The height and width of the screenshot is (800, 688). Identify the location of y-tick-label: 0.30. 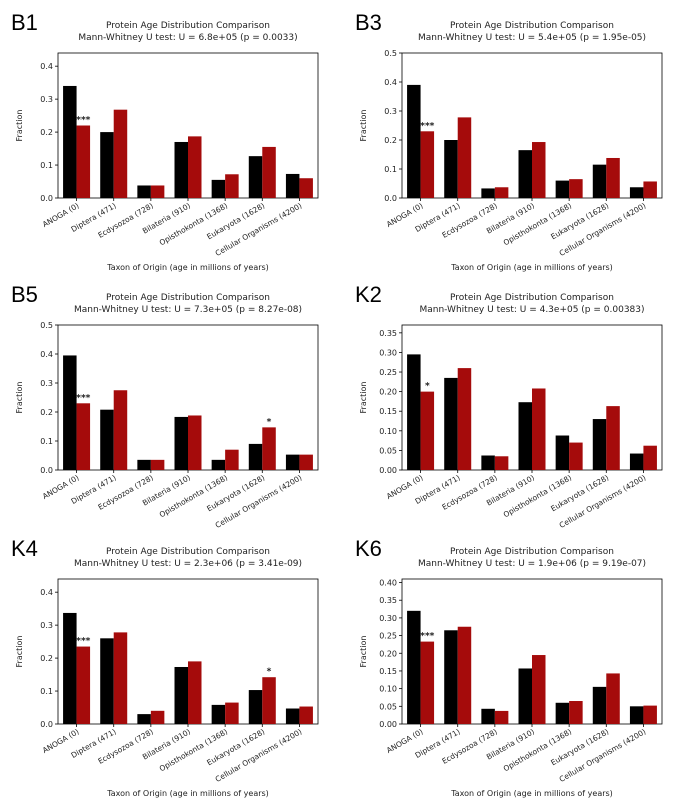
(388, 618).